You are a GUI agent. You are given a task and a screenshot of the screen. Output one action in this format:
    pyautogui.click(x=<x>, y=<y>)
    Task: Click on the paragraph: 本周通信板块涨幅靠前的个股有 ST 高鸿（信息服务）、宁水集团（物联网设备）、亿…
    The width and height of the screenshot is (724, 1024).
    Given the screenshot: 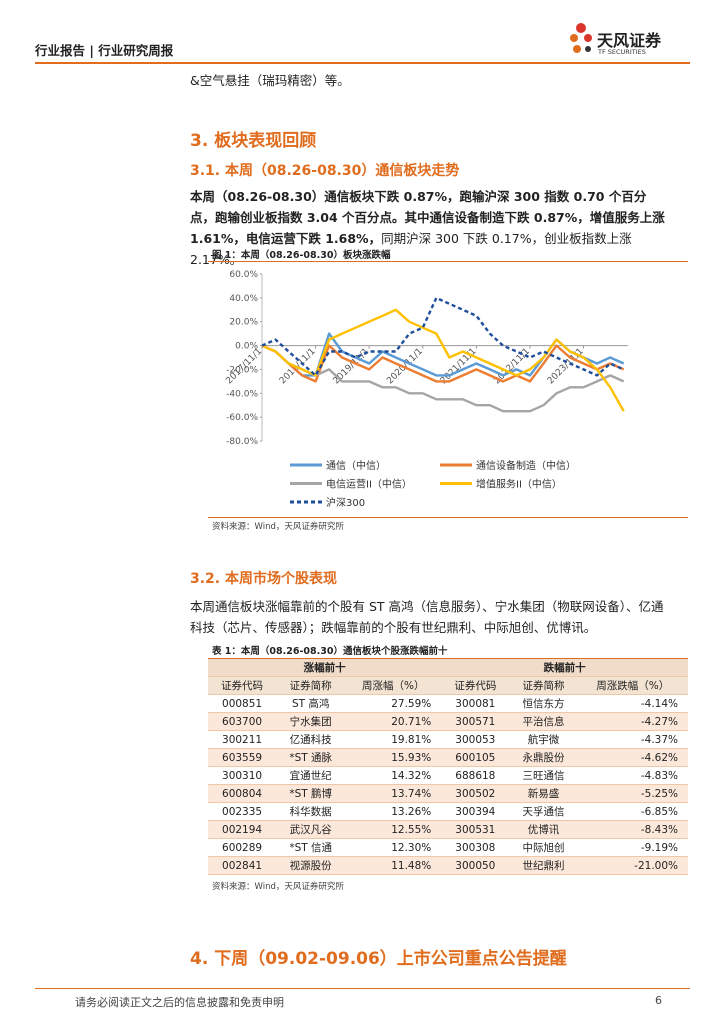 What is the action you would take?
    pyautogui.click(x=427, y=617)
    